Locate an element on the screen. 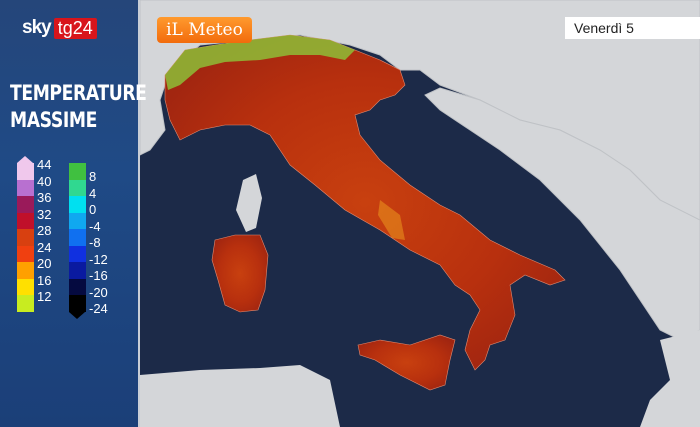  legend-label: 16 is located at coordinates (44, 280).